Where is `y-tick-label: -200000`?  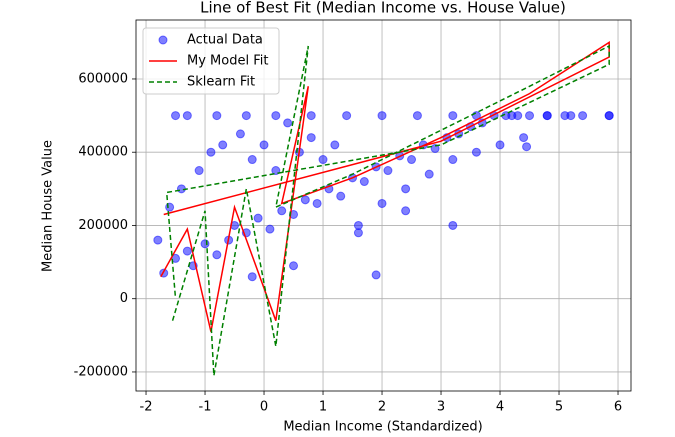
y-tick-label: -200000 is located at coordinates (101, 371).